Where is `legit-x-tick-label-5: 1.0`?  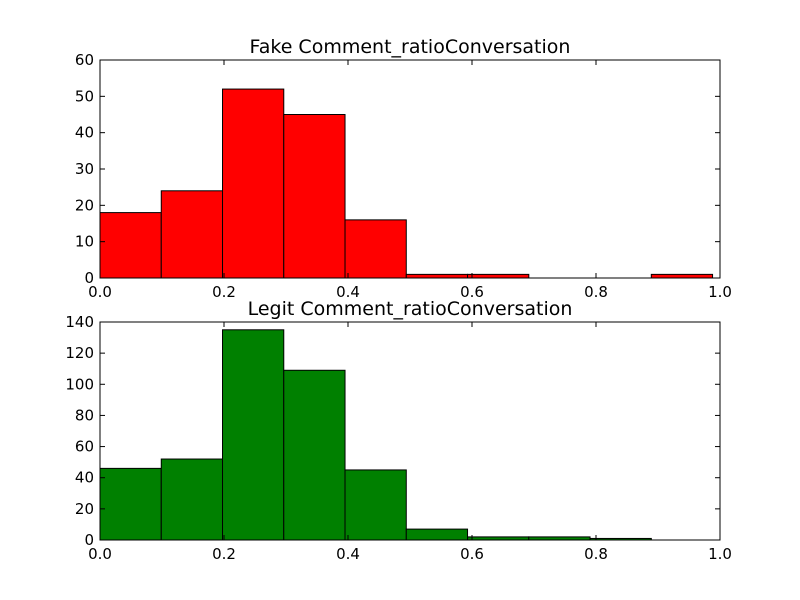 legit-x-tick-label-5: 1.0 is located at coordinates (720, 554).